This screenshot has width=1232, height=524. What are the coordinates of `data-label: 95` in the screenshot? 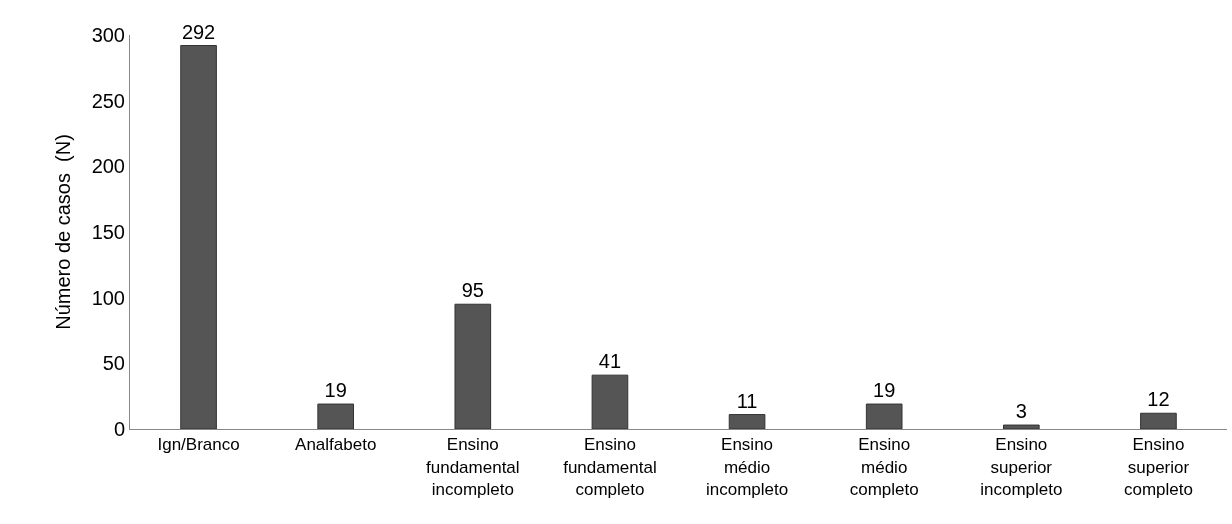 It's located at (472, 290).